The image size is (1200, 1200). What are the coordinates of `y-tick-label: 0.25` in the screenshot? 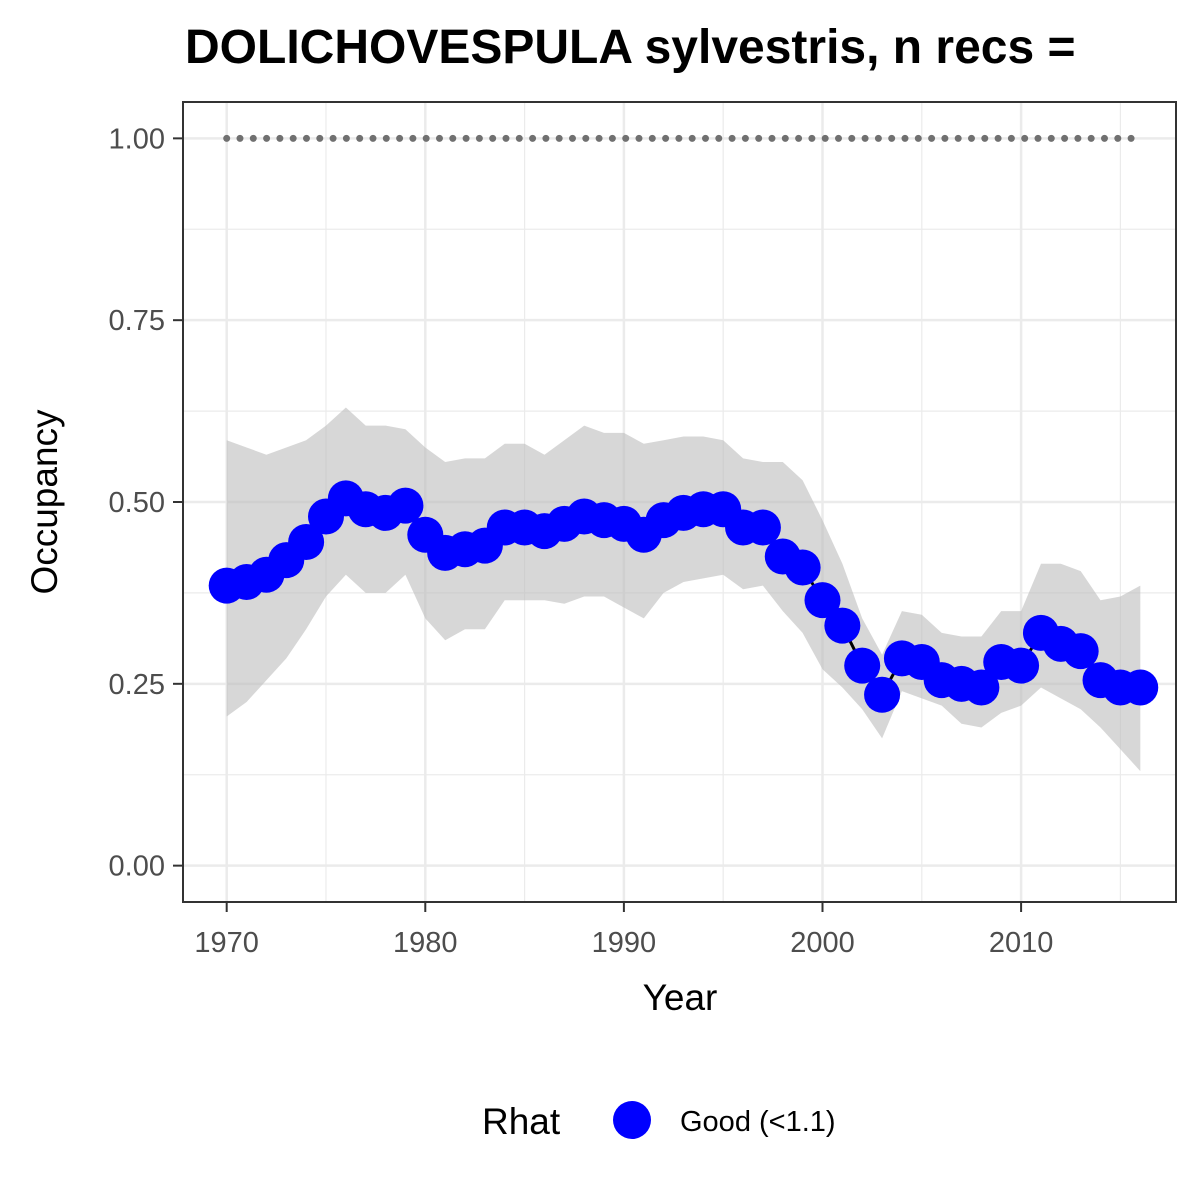 It's located at (137, 685).